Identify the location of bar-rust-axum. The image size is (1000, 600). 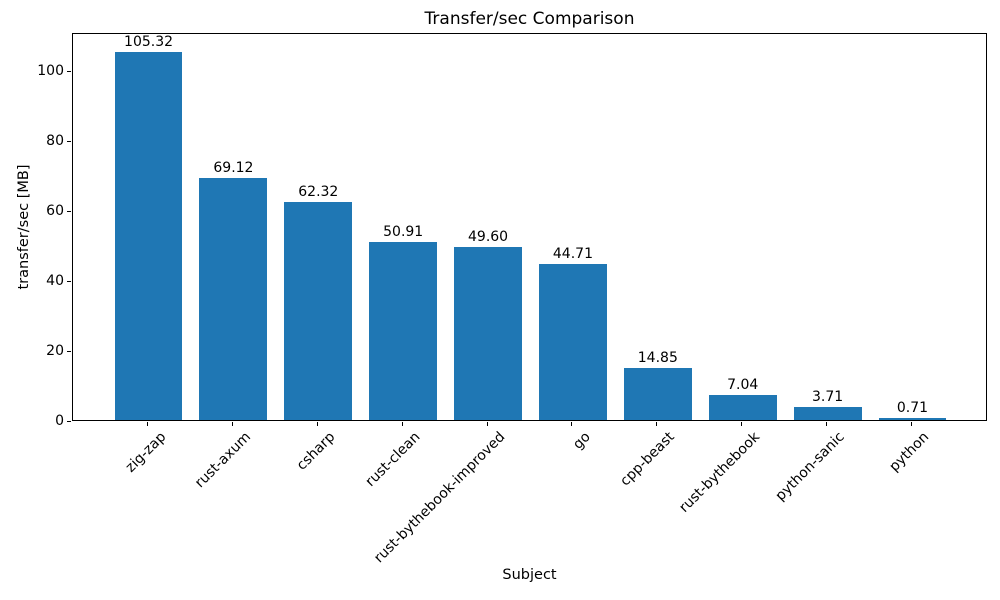
(233, 299).